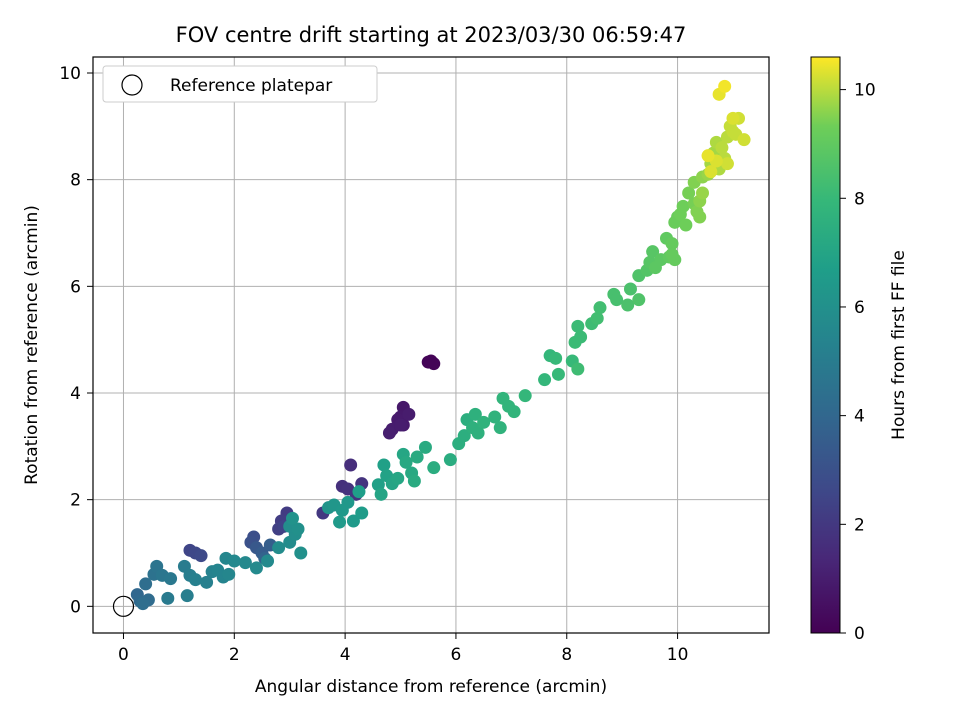  I want to click on y-axis-label: Rotation from reference (arcmin), so click(32, 345).